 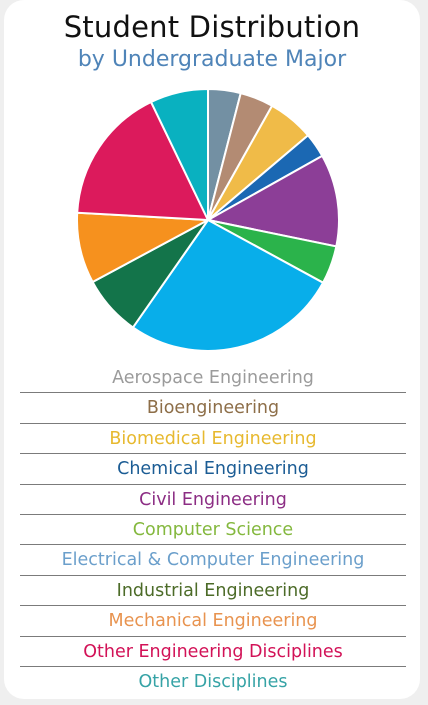 What do you see at coordinates (213, 439) in the screenshot?
I see `legend-item: Biomedical Engineering` at bounding box center [213, 439].